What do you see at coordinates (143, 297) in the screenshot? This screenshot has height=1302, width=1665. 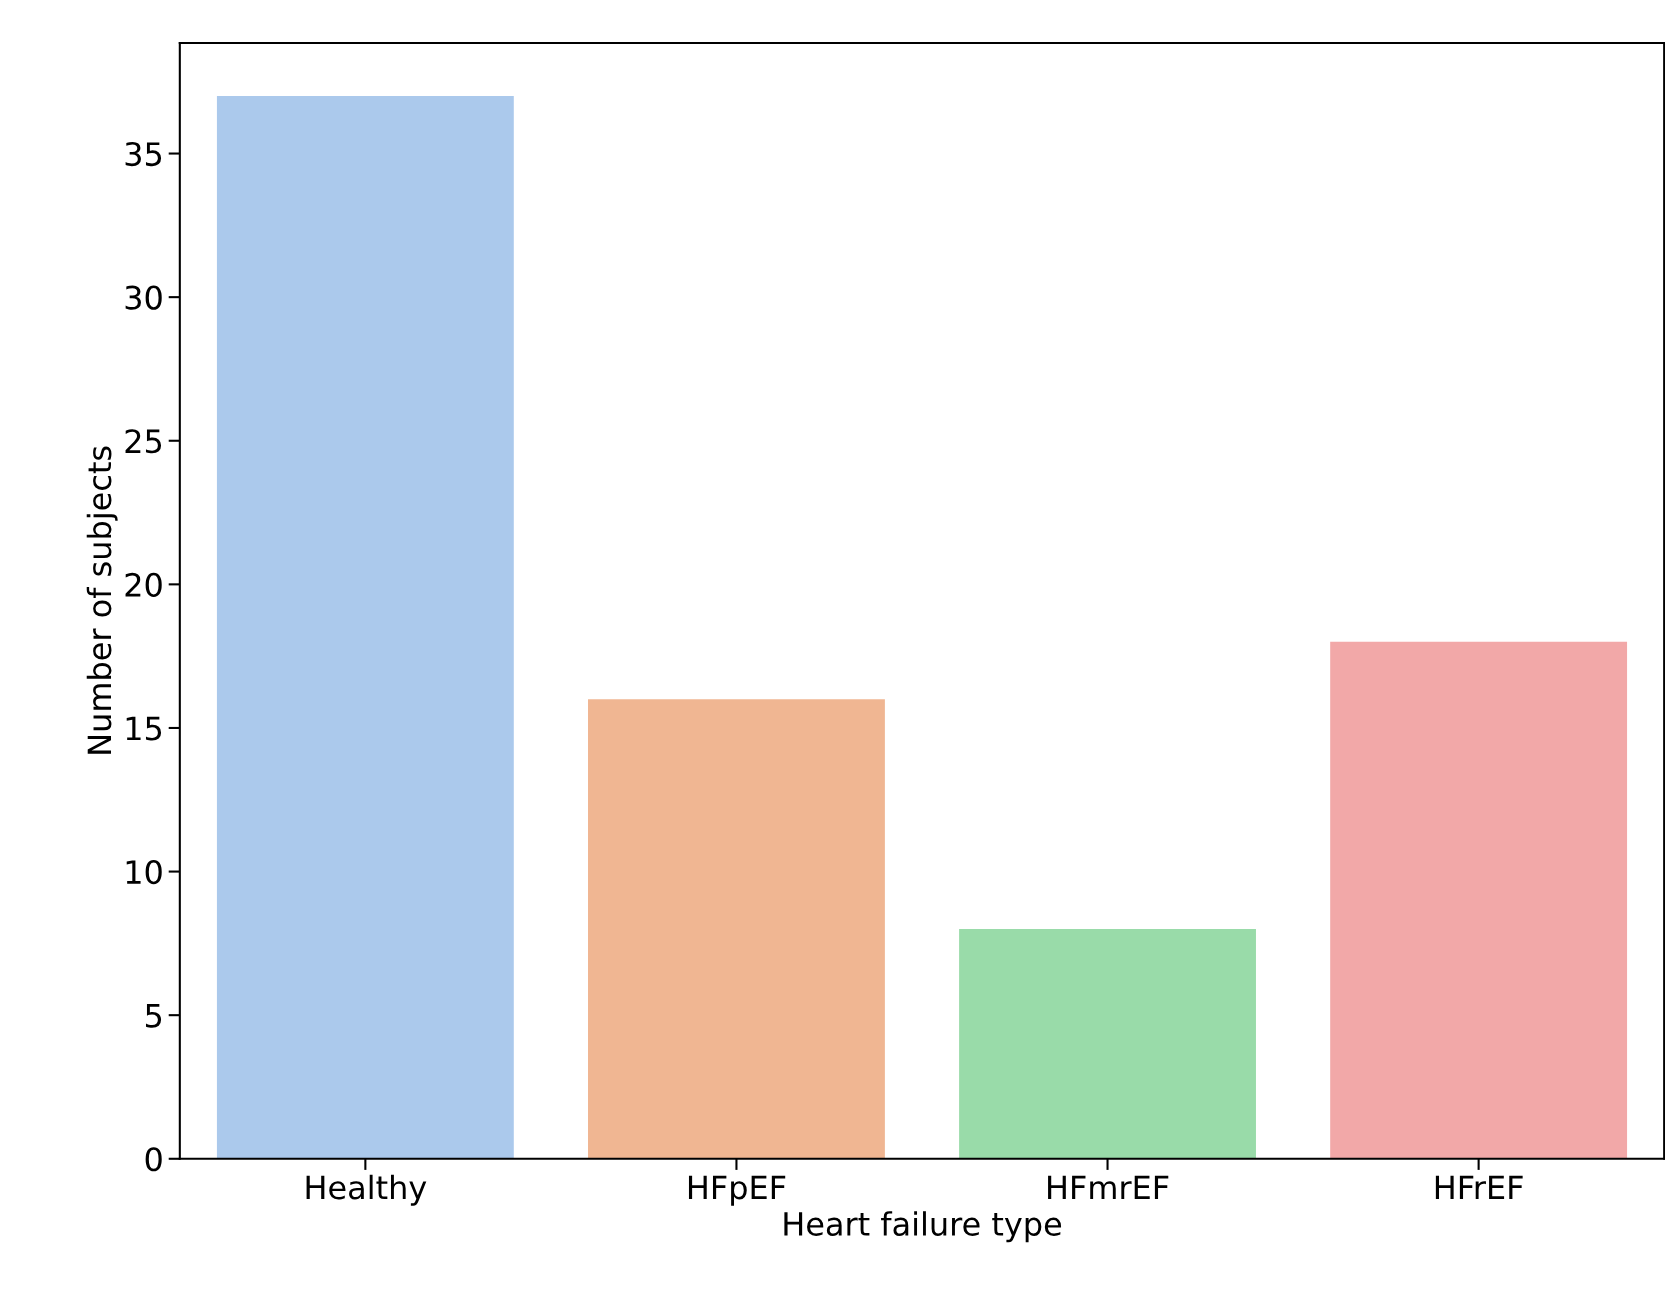 I see `y-tick-label: 30` at bounding box center [143, 297].